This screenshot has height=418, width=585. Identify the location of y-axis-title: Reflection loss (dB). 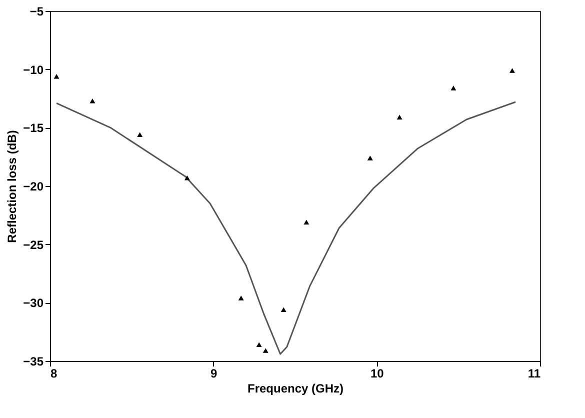
(12, 186).